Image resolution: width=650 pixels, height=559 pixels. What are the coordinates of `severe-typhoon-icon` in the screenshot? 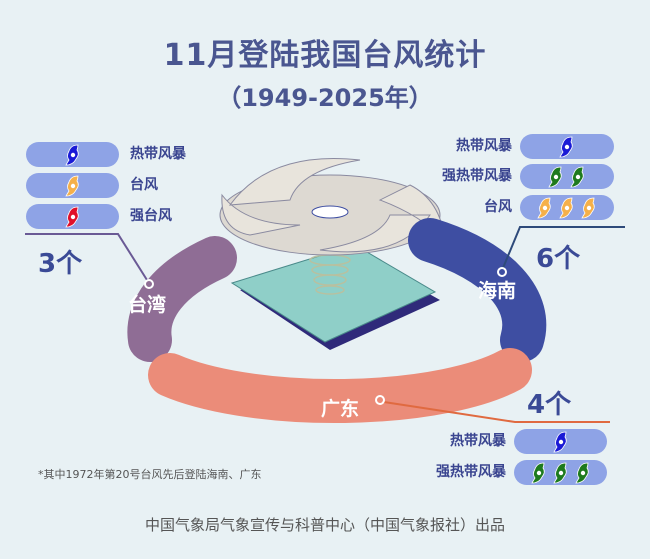 It's located at (71, 216).